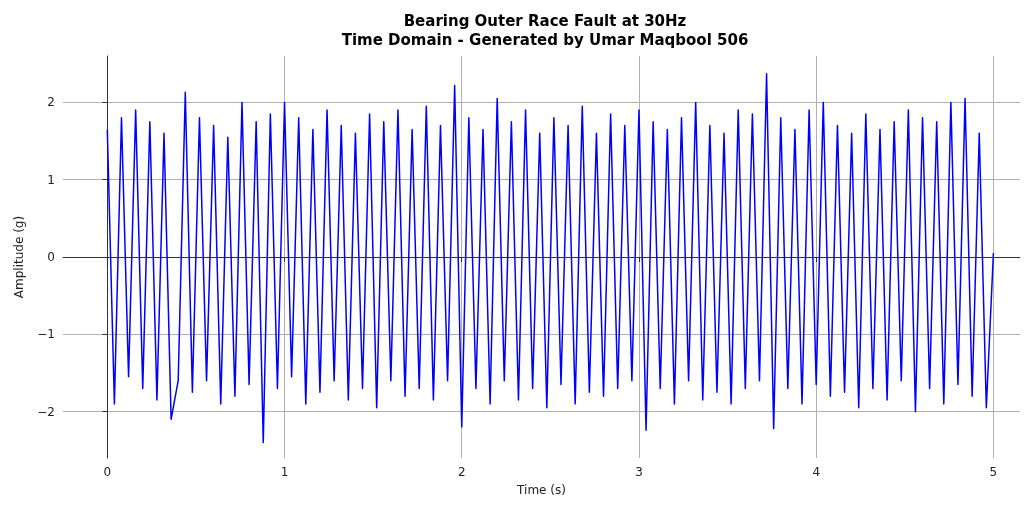 This screenshot has height=508, width=1036. I want to click on x-tick-label: 0, so click(107, 472).